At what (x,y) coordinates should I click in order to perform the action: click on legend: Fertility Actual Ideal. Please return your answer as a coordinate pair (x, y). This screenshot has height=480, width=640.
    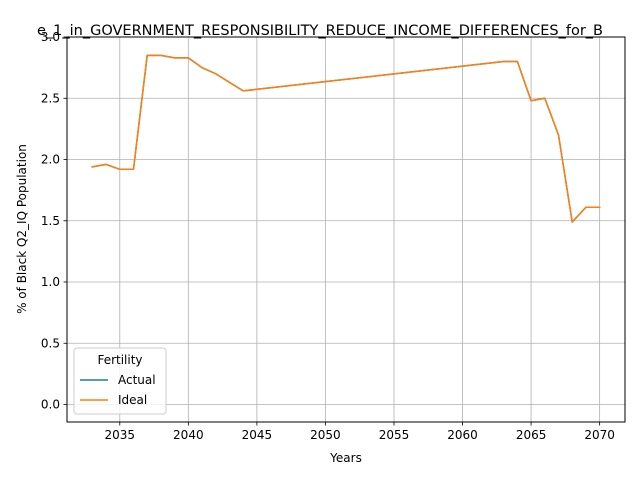
    Looking at the image, I should click on (120, 381).